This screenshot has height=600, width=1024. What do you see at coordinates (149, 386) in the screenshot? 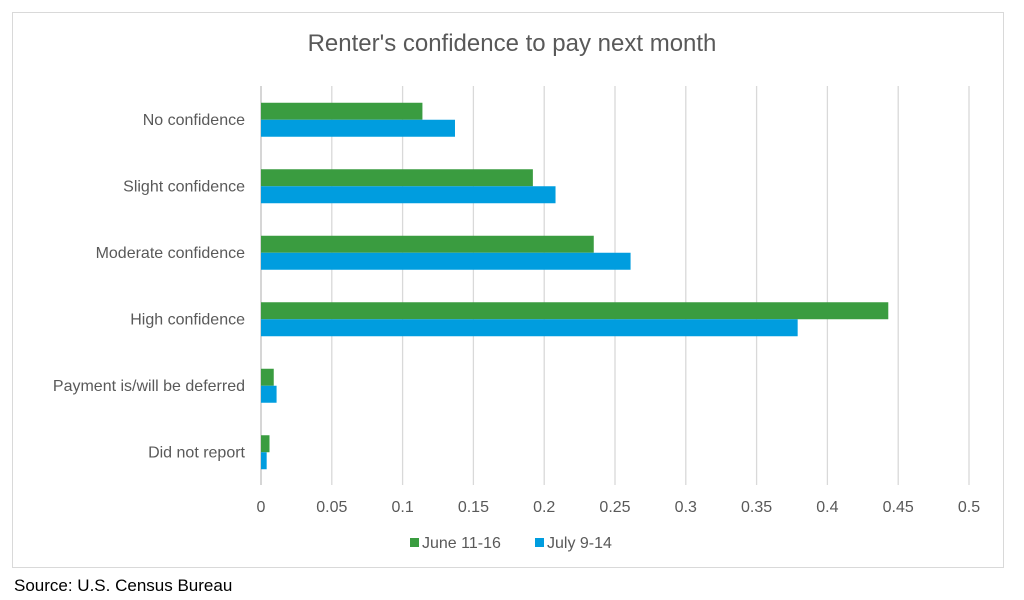
I see `category-label: Payment is/will be deferred` at bounding box center [149, 386].